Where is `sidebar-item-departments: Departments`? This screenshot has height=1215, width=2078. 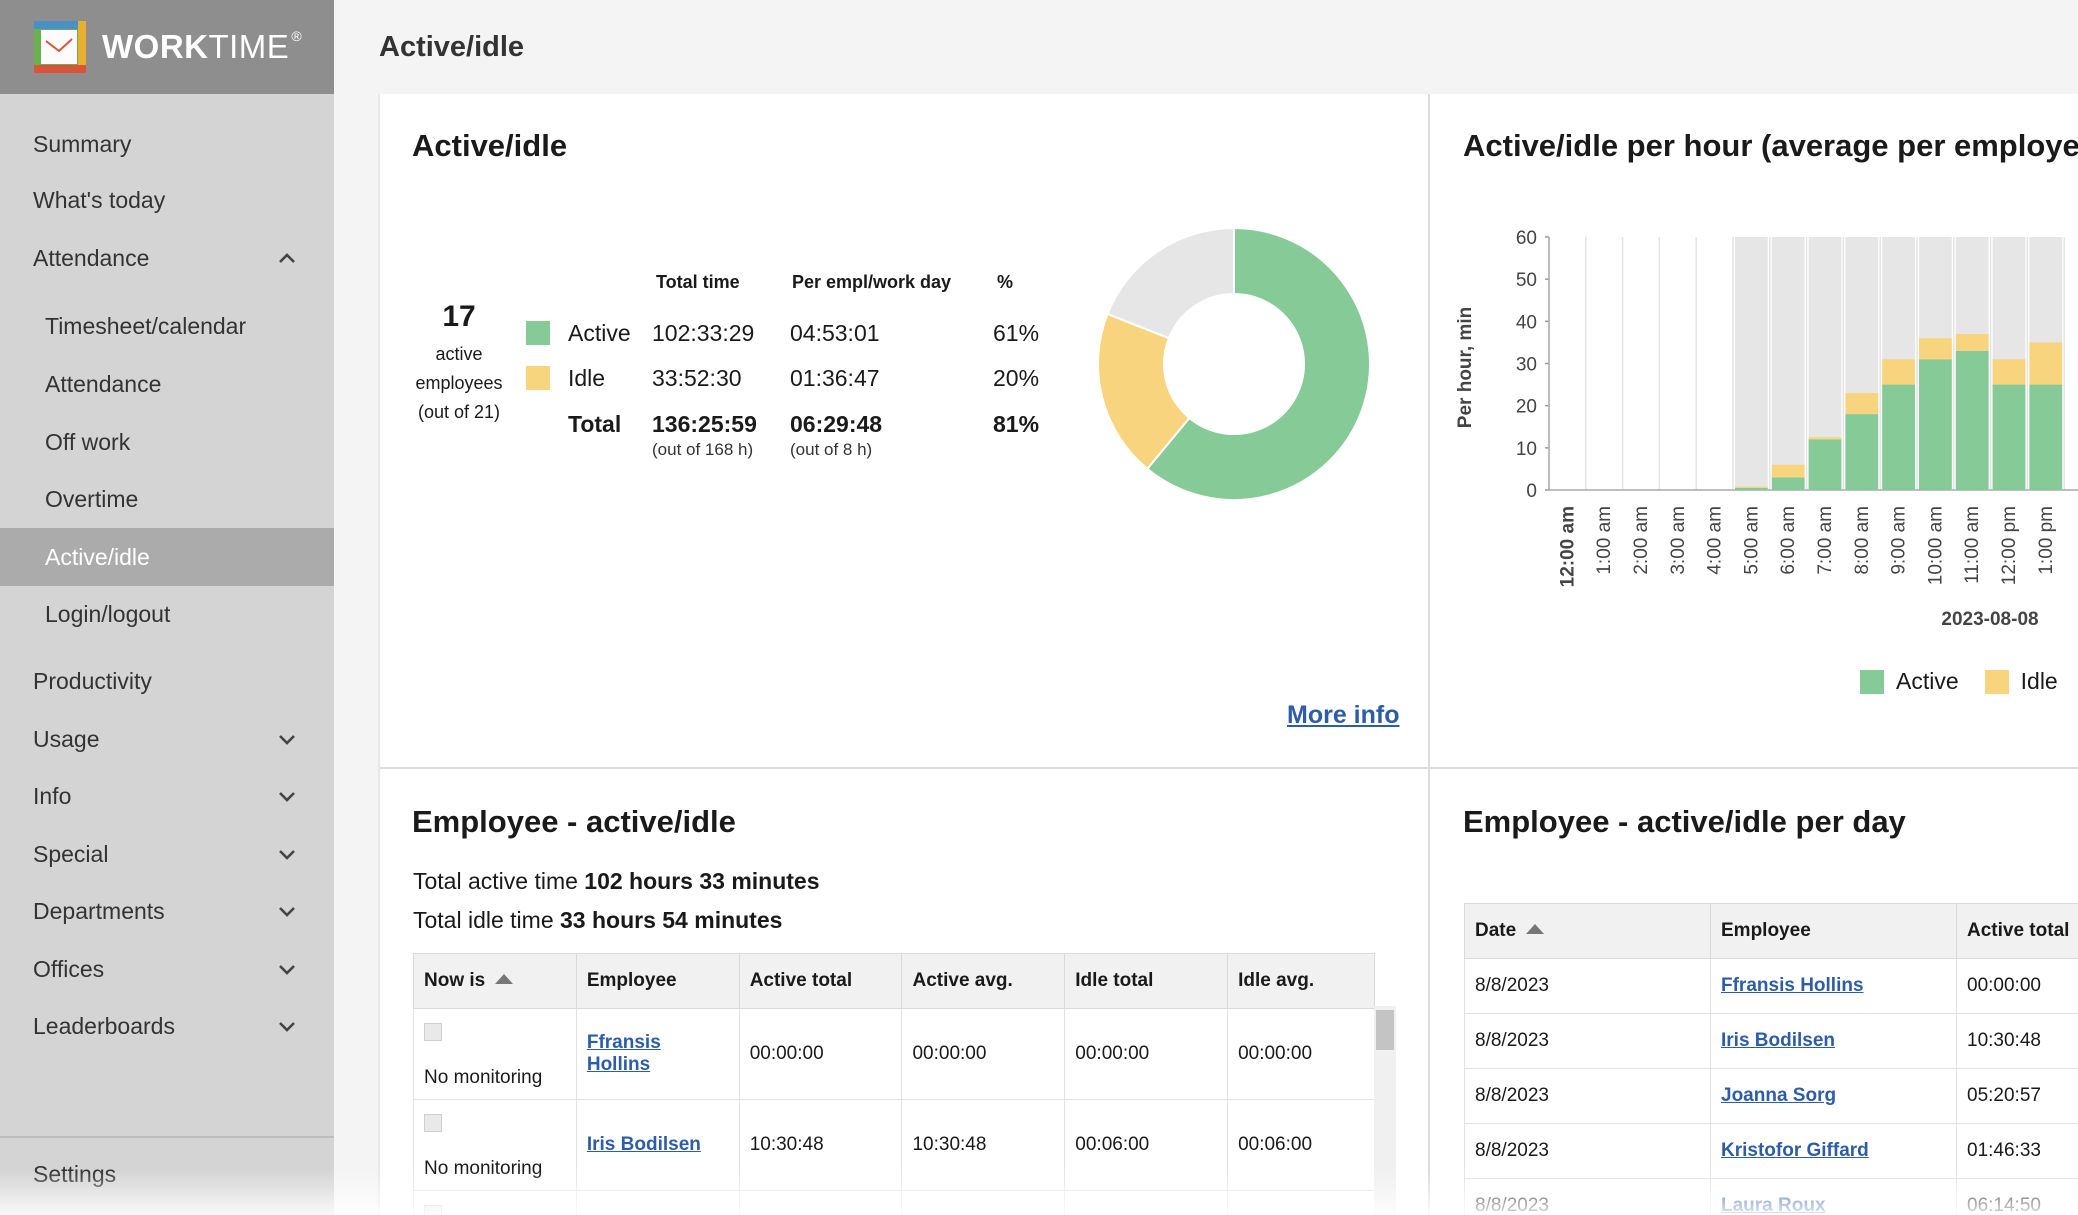 sidebar-item-departments: Departments is located at coordinates (167, 911).